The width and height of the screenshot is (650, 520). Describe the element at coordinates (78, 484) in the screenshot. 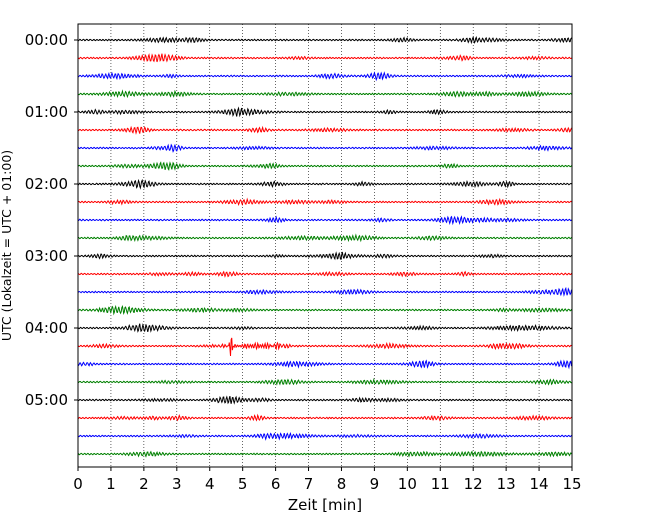

I see `x-tick-label: 0` at that location.